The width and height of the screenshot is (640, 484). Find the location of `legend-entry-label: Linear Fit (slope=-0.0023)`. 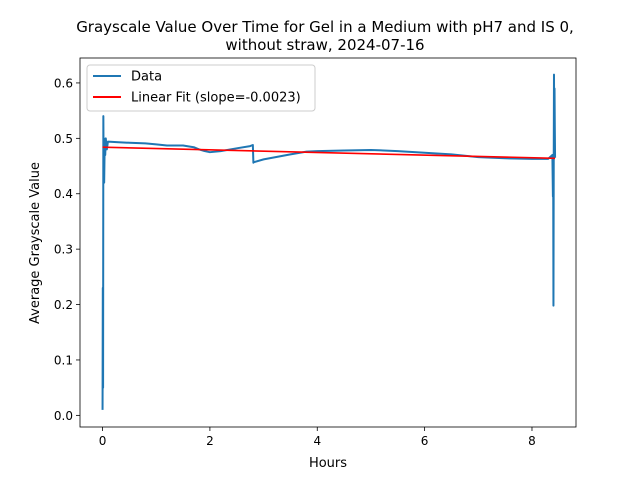

legend-entry-label: Linear Fit (slope=-0.0023) is located at coordinates (216, 98).